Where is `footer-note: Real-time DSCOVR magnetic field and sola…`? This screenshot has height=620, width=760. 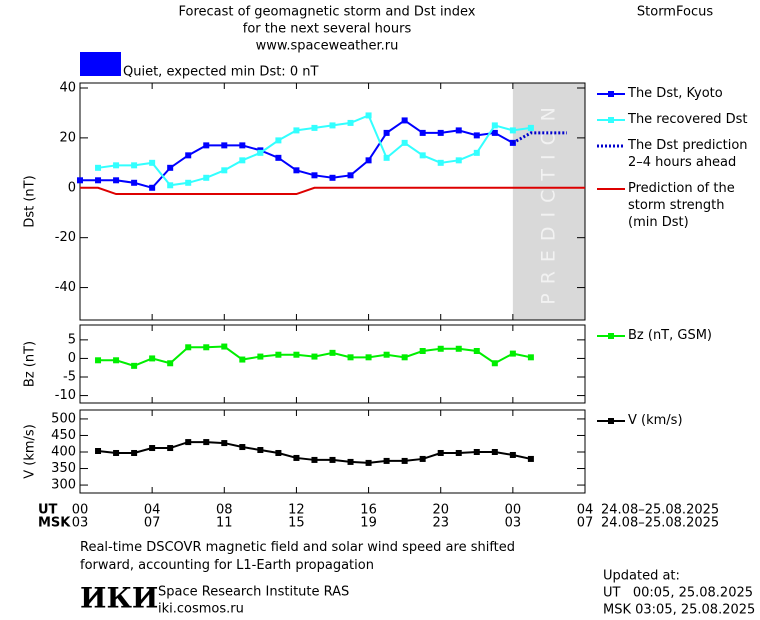 footer-note: Real-time DSCOVR magnetic field and sola… is located at coordinates (298, 556).